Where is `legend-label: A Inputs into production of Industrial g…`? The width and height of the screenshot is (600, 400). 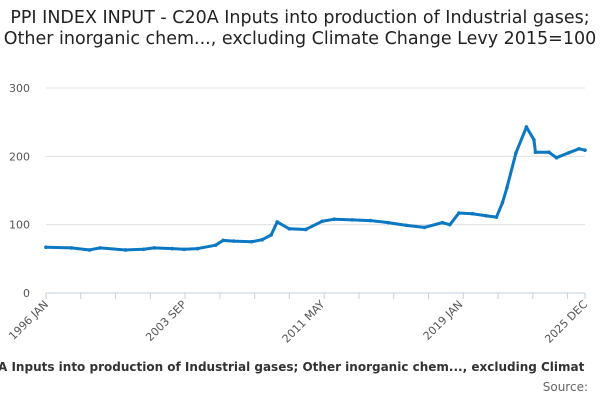
legend-label: A Inputs into production of Industrial g… is located at coordinates (292, 367).